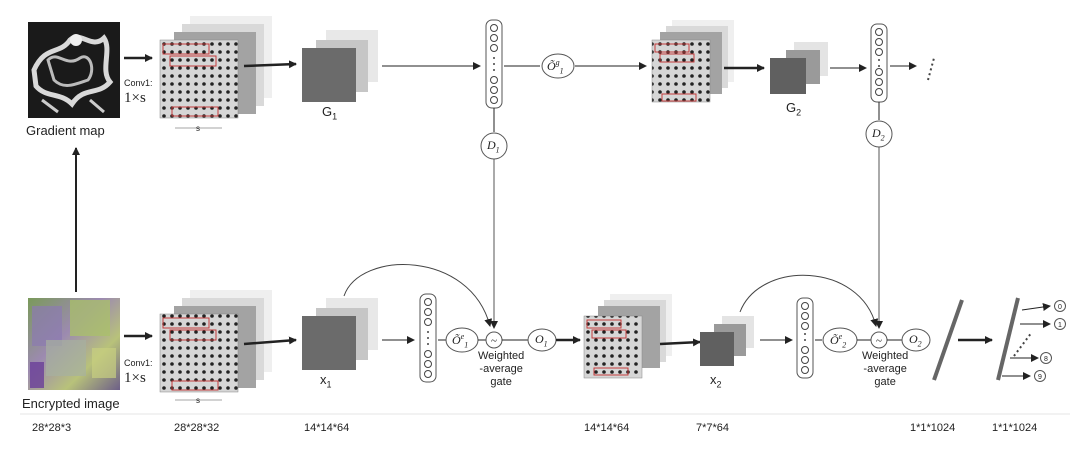 This screenshot has height=458, width=1092. I want to click on output-label-8: 8, so click(1046, 359).